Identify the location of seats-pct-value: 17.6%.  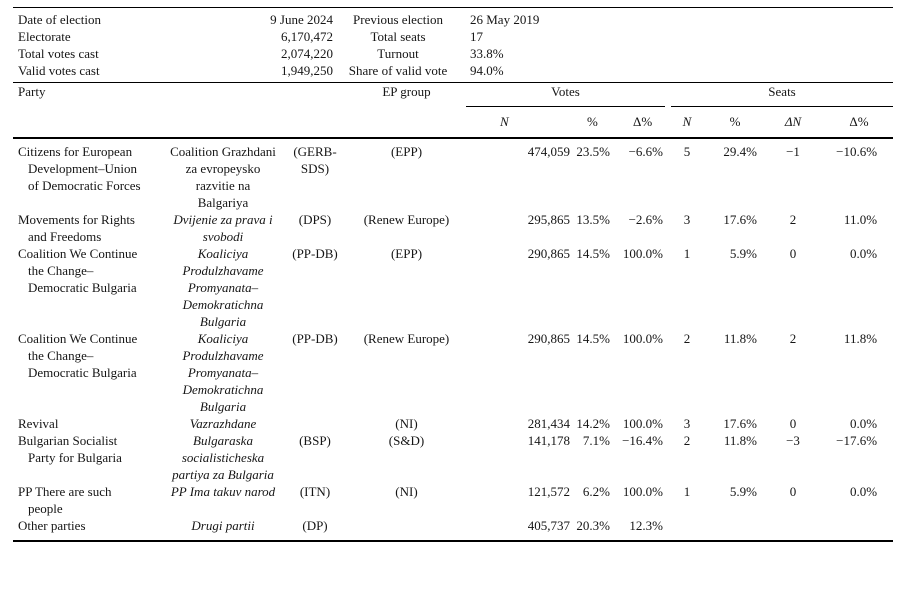
(740, 423).